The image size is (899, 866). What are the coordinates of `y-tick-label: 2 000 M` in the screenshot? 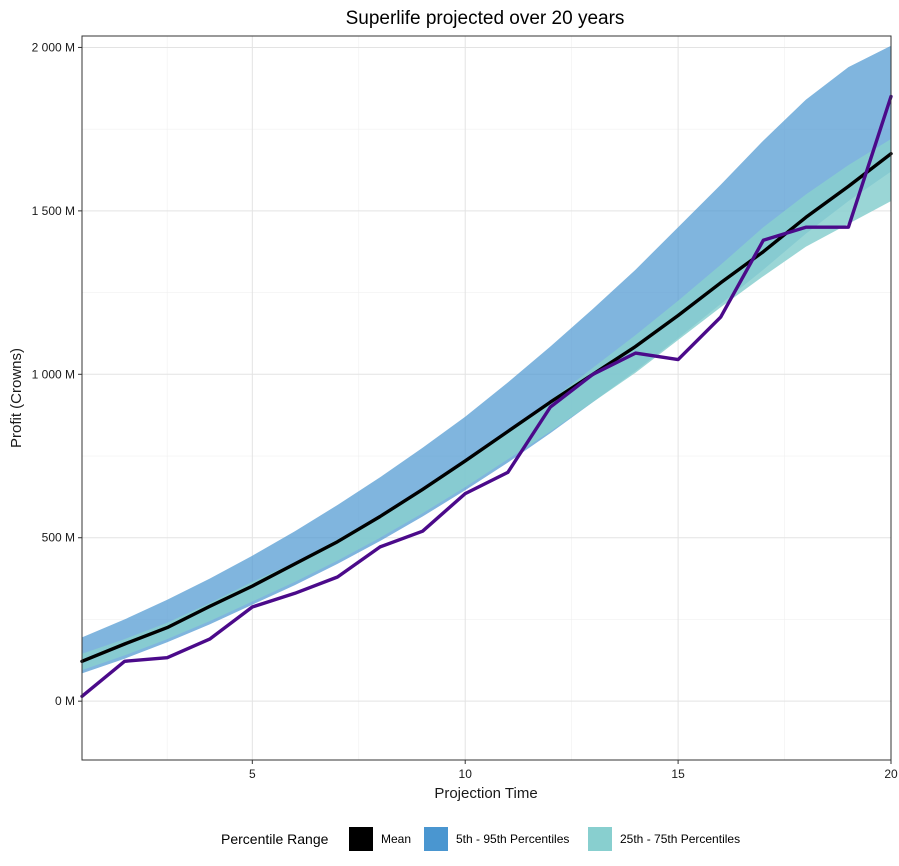 It's located at (53, 47).